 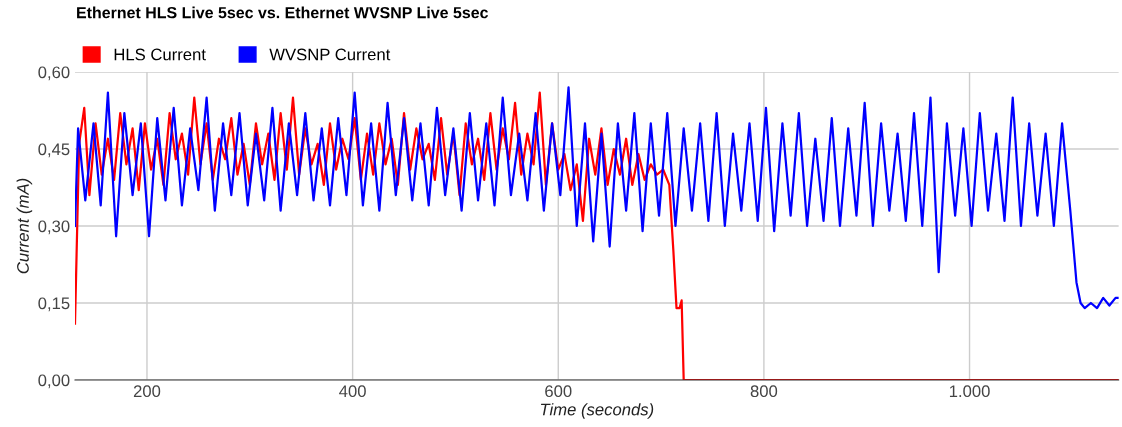 I want to click on y-tick-label: 0,15, so click(x=54, y=304).